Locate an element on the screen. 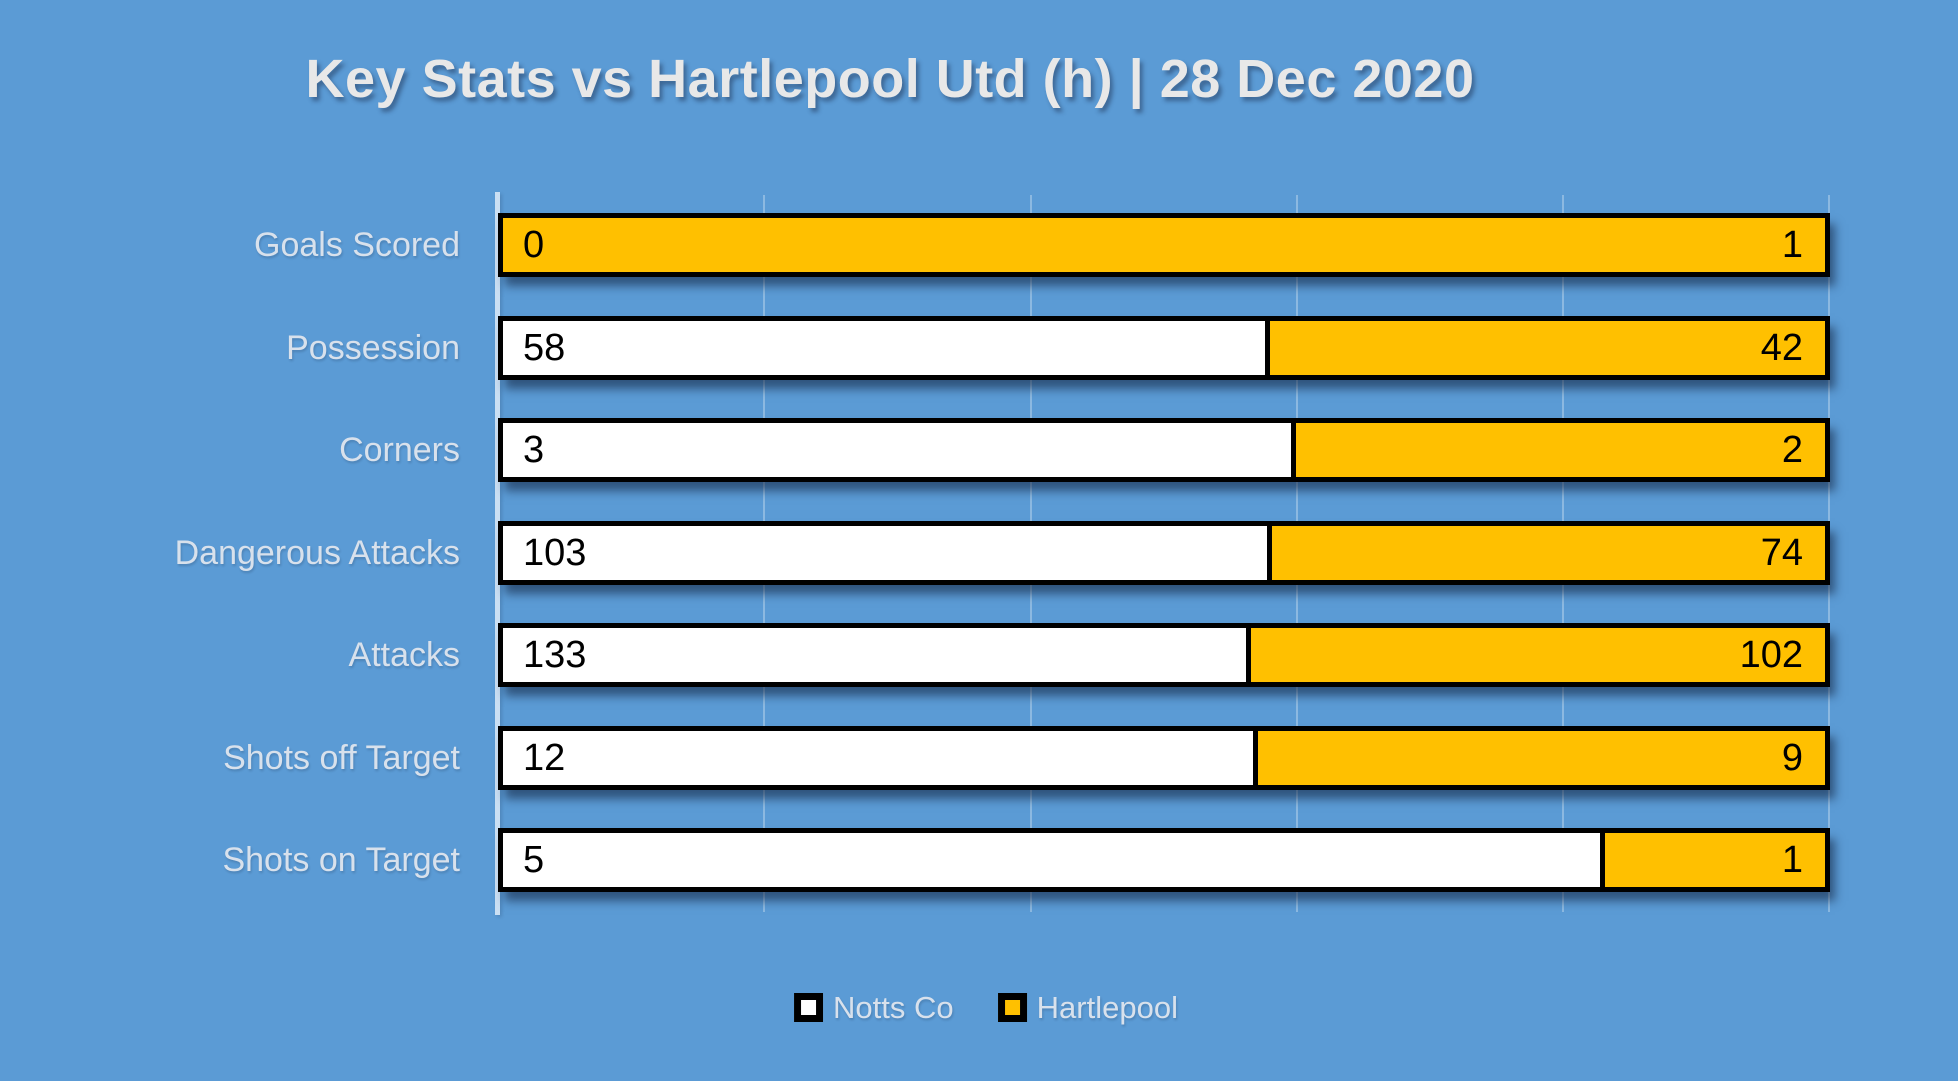  stacked-bar: 103 74 is located at coordinates (1164, 552).